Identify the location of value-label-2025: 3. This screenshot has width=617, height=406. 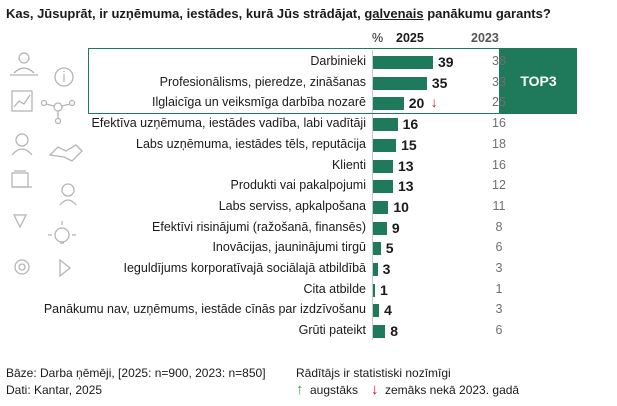
(386, 269).